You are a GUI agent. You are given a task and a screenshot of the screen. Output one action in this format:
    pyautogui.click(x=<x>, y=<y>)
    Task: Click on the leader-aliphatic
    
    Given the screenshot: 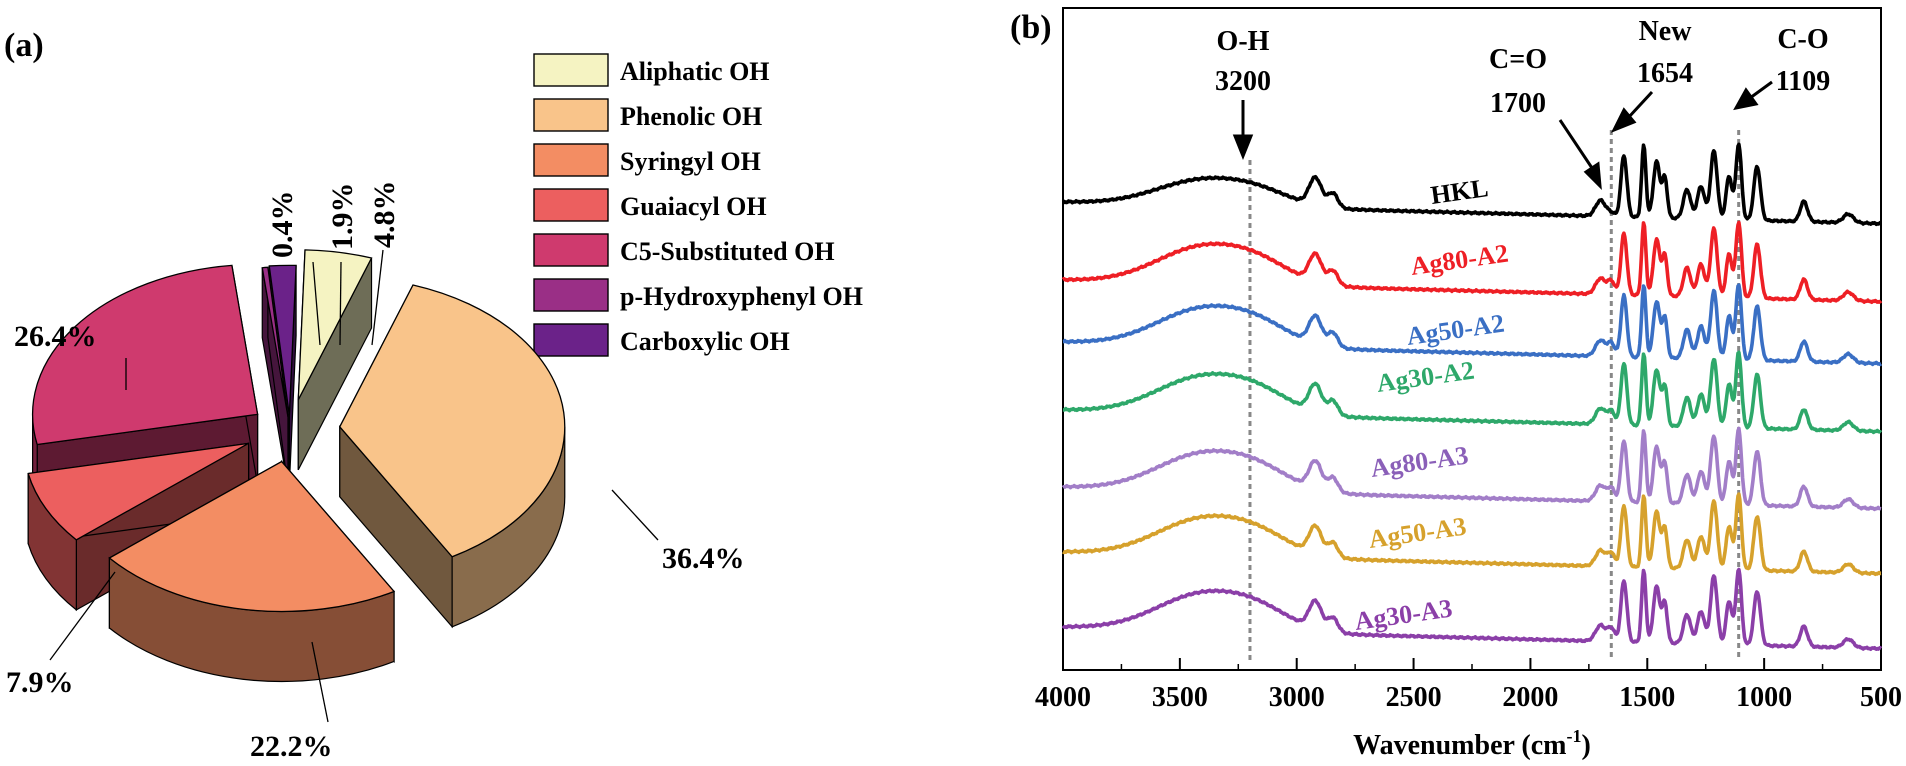 What is the action you would take?
    pyautogui.click(x=377, y=297)
    